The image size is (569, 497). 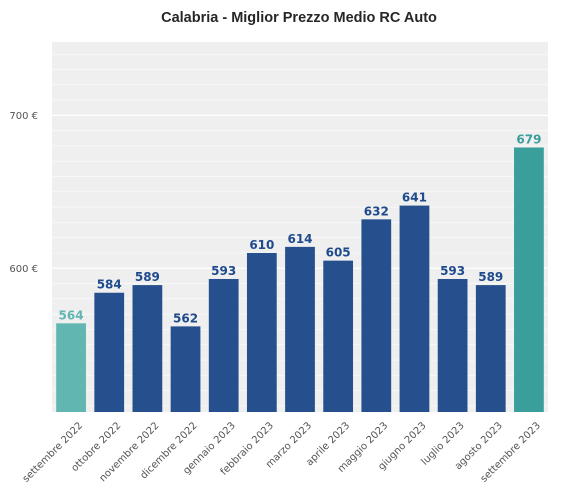 What do you see at coordinates (299, 18) in the screenshot?
I see `chart-title: Calabria - Miglior Prezzo Medio RC Auto` at bounding box center [299, 18].